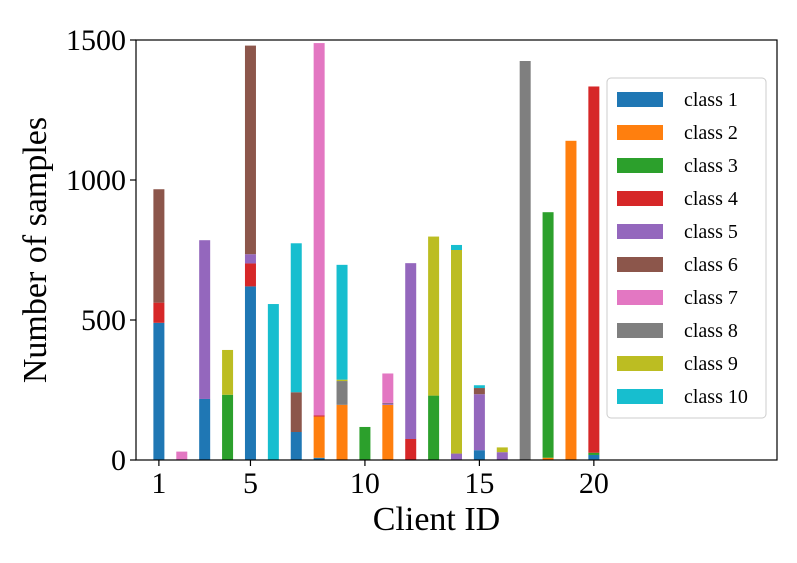 The height and width of the screenshot is (563, 797). Describe the element at coordinates (250, 483) in the screenshot. I see `x-tick-label: 5` at that location.